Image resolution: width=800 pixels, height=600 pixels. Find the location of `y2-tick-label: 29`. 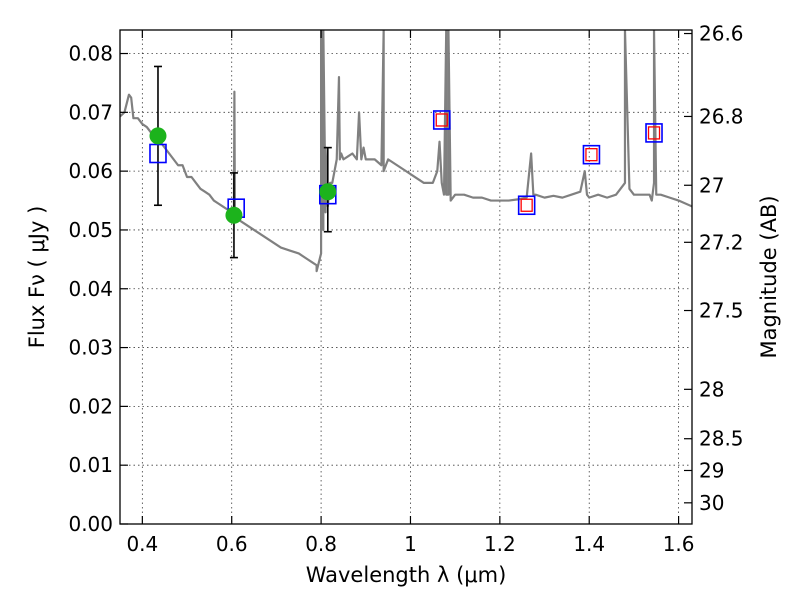

y2-tick-label: 29 is located at coordinates (711, 470).